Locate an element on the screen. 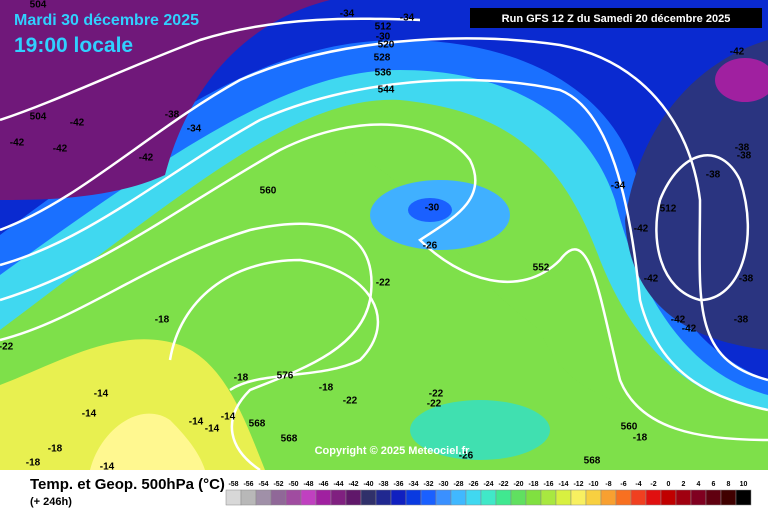 The image size is (768, 517). scale-label: -32 is located at coordinates (428, 484).